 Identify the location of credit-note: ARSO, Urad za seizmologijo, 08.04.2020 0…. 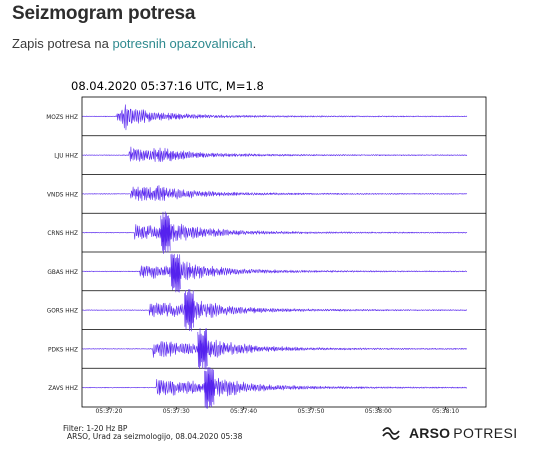
(155, 436).